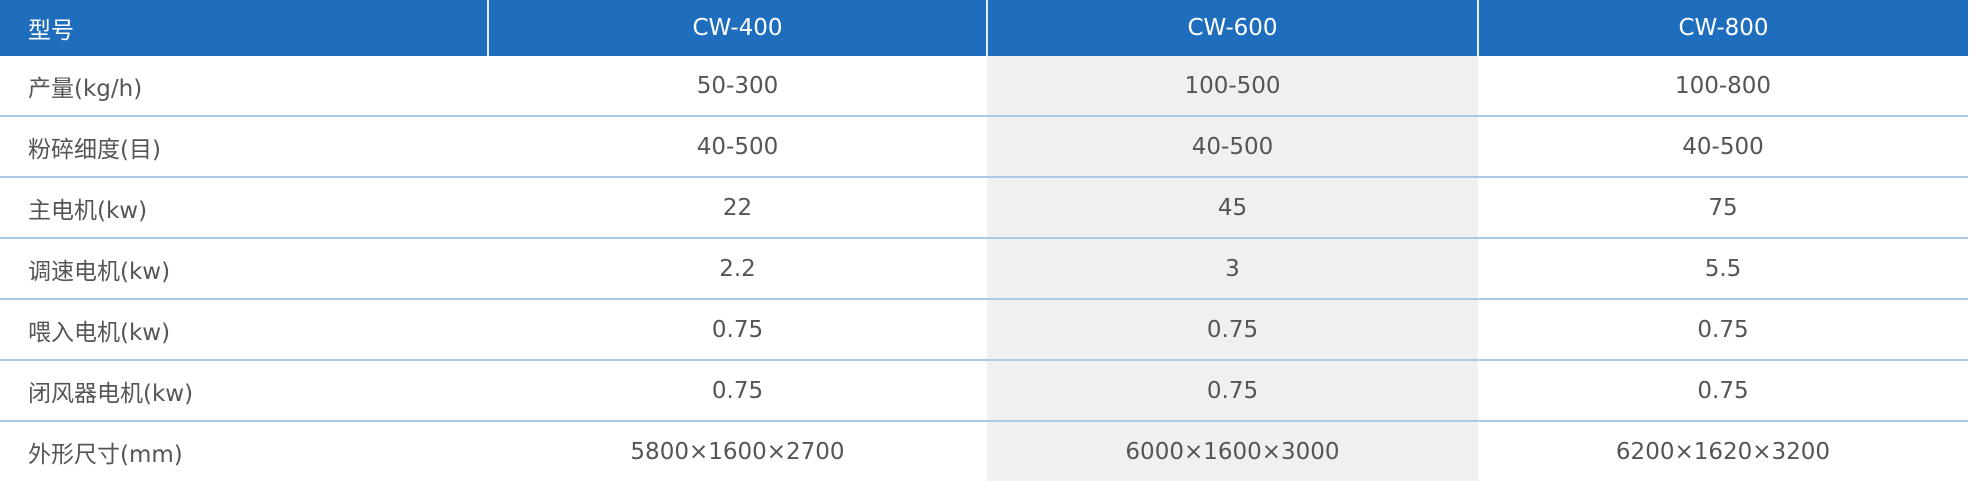 The image size is (1973, 481). What do you see at coordinates (737, 208) in the screenshot?
I see `cell: 22` at bounding box center [737, 208].